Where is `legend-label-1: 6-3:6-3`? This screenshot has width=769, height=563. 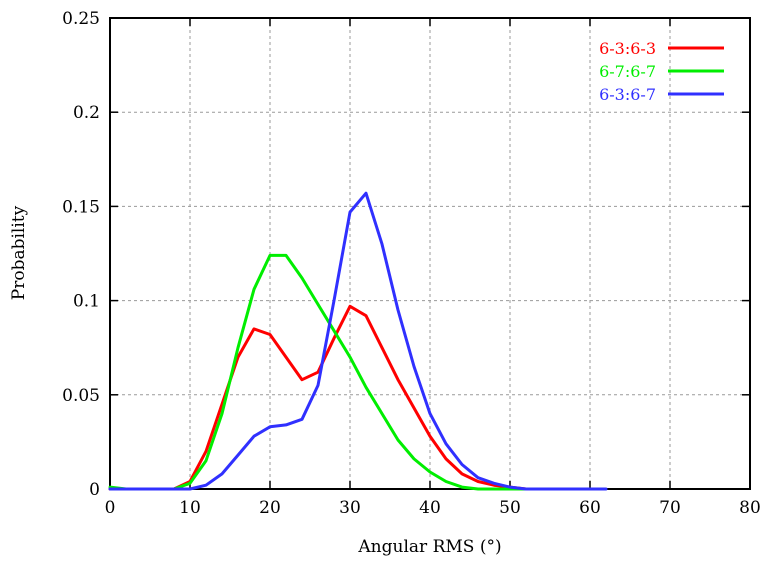
legend-label-1: 6-3:6-3 is located at coordinates (627, 48).